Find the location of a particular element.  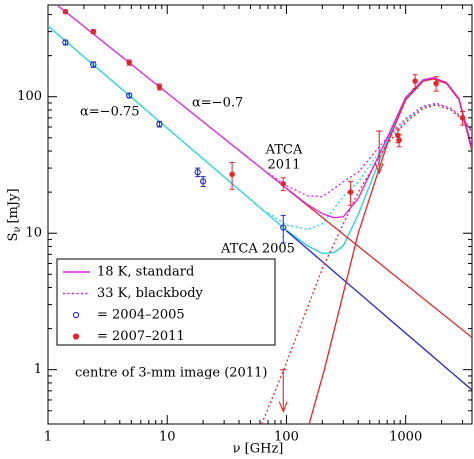

legend-label: = 2004–2005 is located at coordinates (141, 315).